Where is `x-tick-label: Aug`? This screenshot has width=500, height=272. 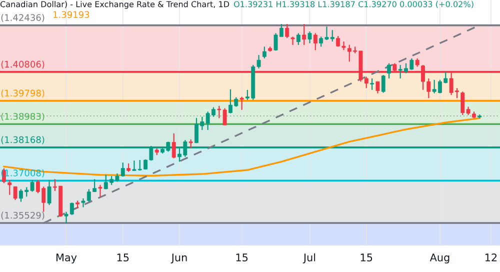
x-tick-label: Aug is located at coordinates (440, 259).